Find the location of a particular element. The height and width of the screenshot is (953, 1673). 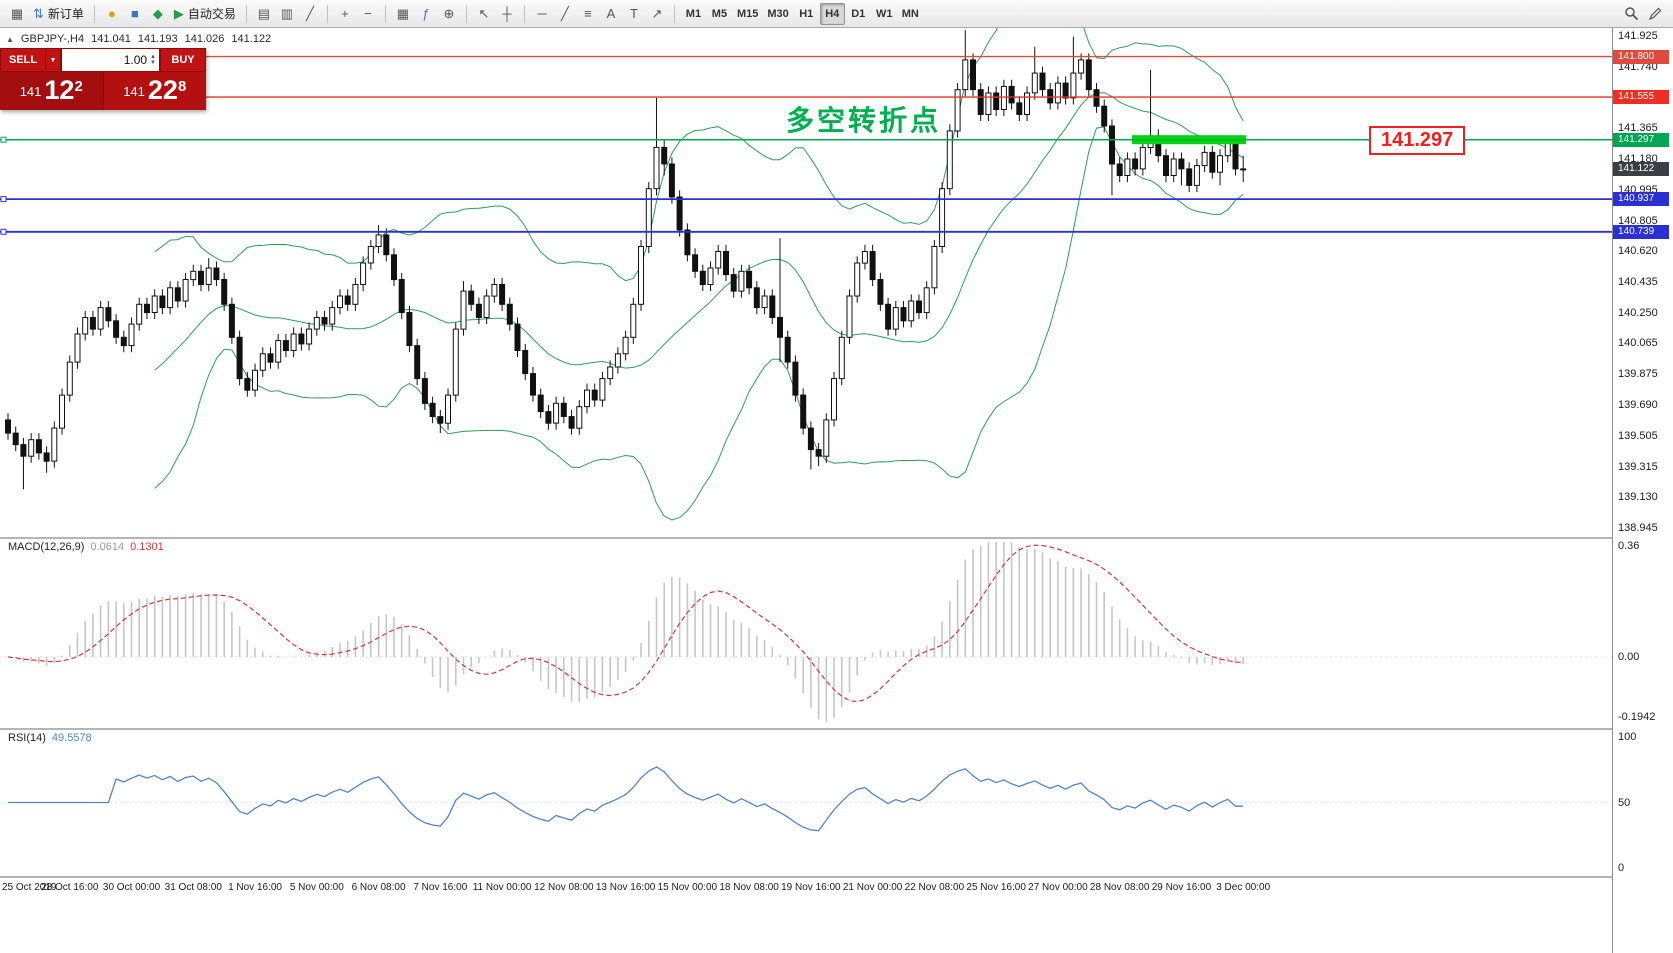

alerts-button: ● is located at coordinates (112, 14).